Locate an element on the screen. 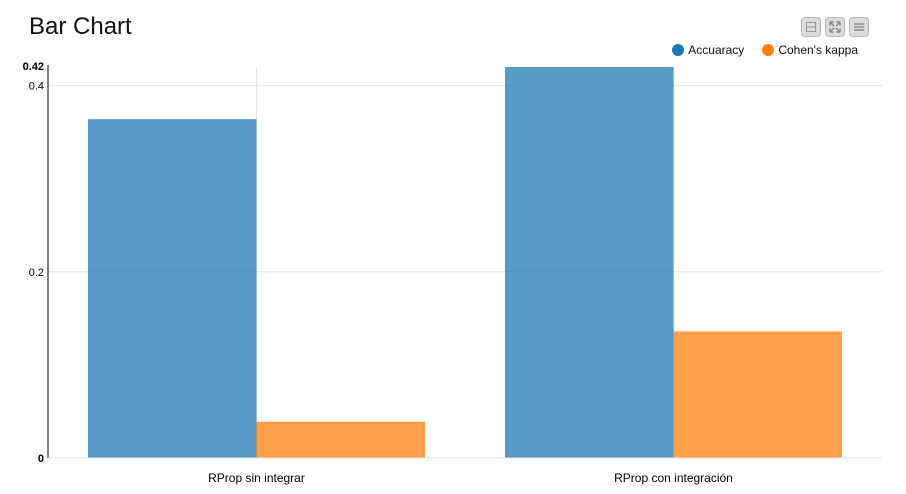 The image size is (906, 494). legend-label-accuaracy: Accuaracy is located at coordinates (716, 50).